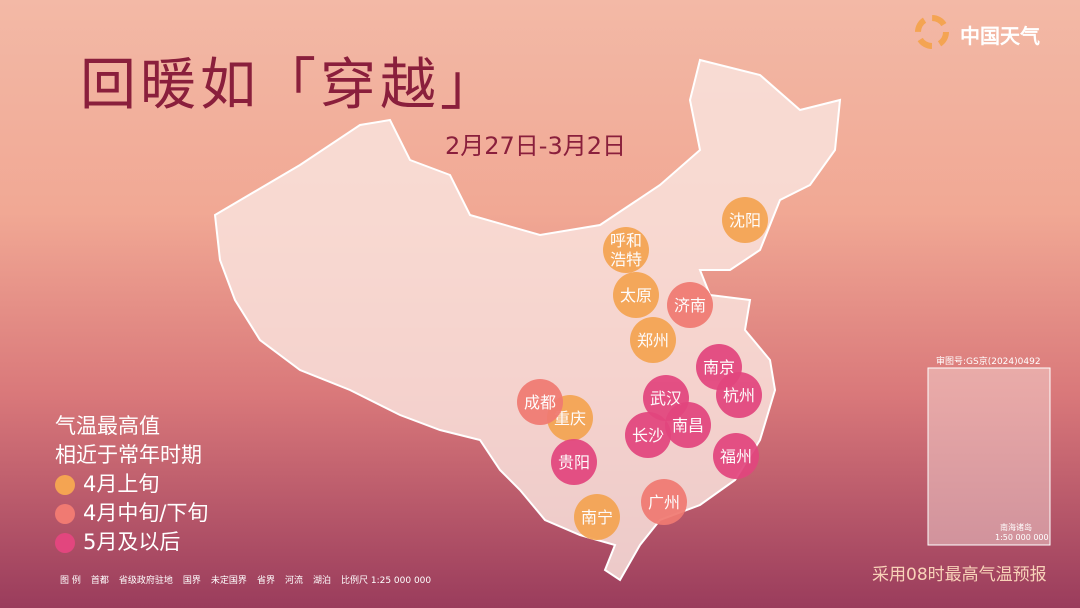 Image resolution: width=1080 pixels, height=608 pixels. What do you see at coordinates (745, 220) in the screenshot?
I see `city-marker: 沈阳` at bounding box center [745, 220].